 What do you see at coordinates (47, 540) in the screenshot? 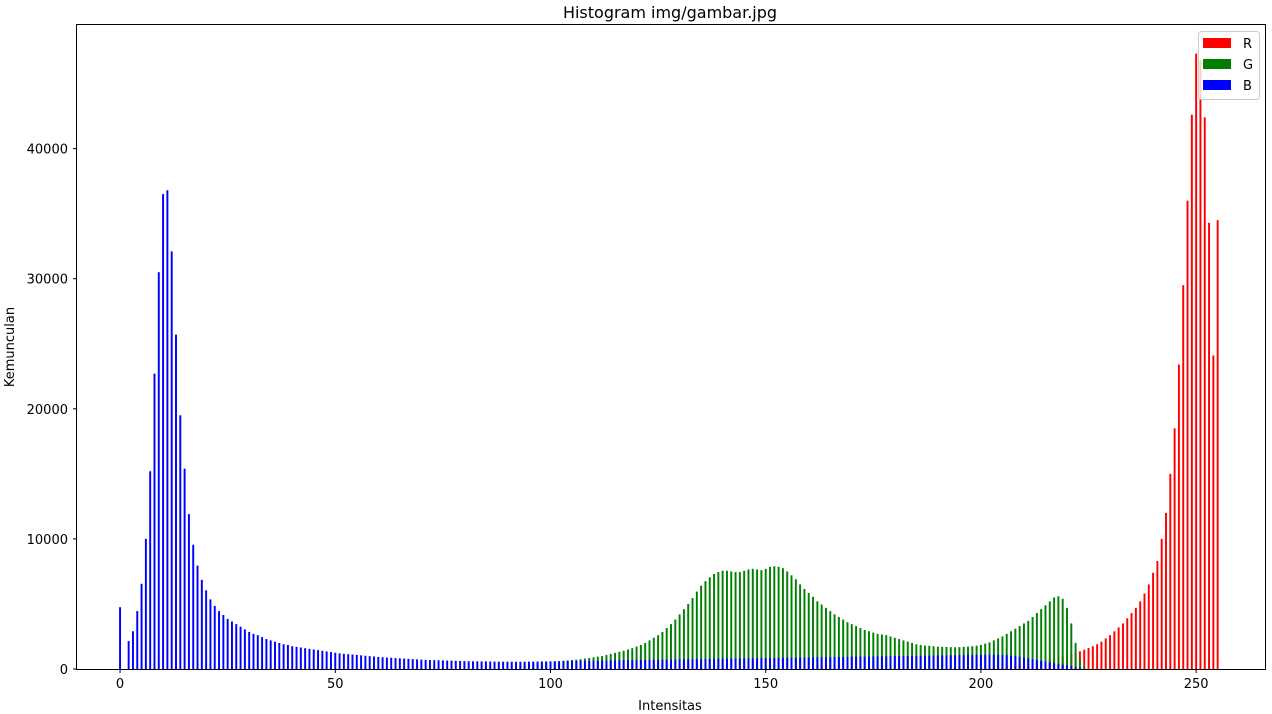
I see `y-tick-label: 10000` at bounding box center [47, 540].